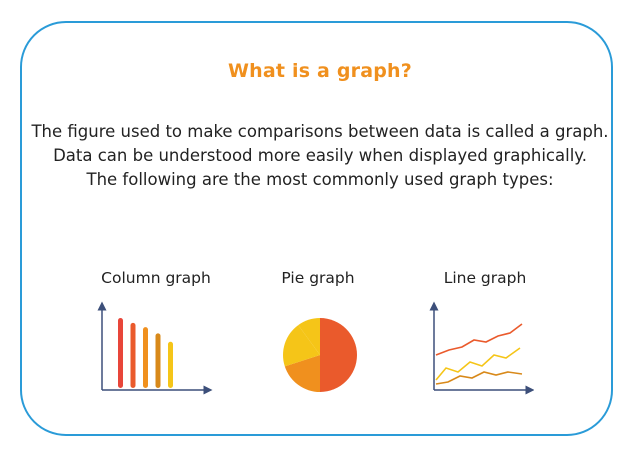  I want to click on page-title: What is a graph?, so click(319, 71).